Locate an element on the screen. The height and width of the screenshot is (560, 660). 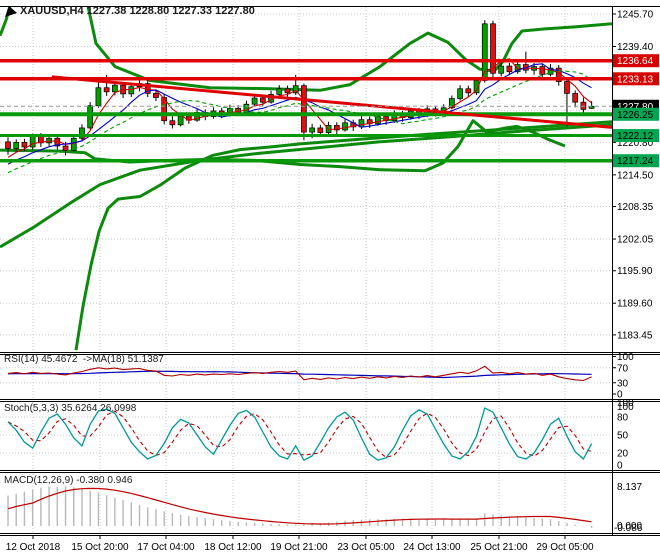
time-axis-label: 23 Oct 05:00 is located at coordinates (366, 547).